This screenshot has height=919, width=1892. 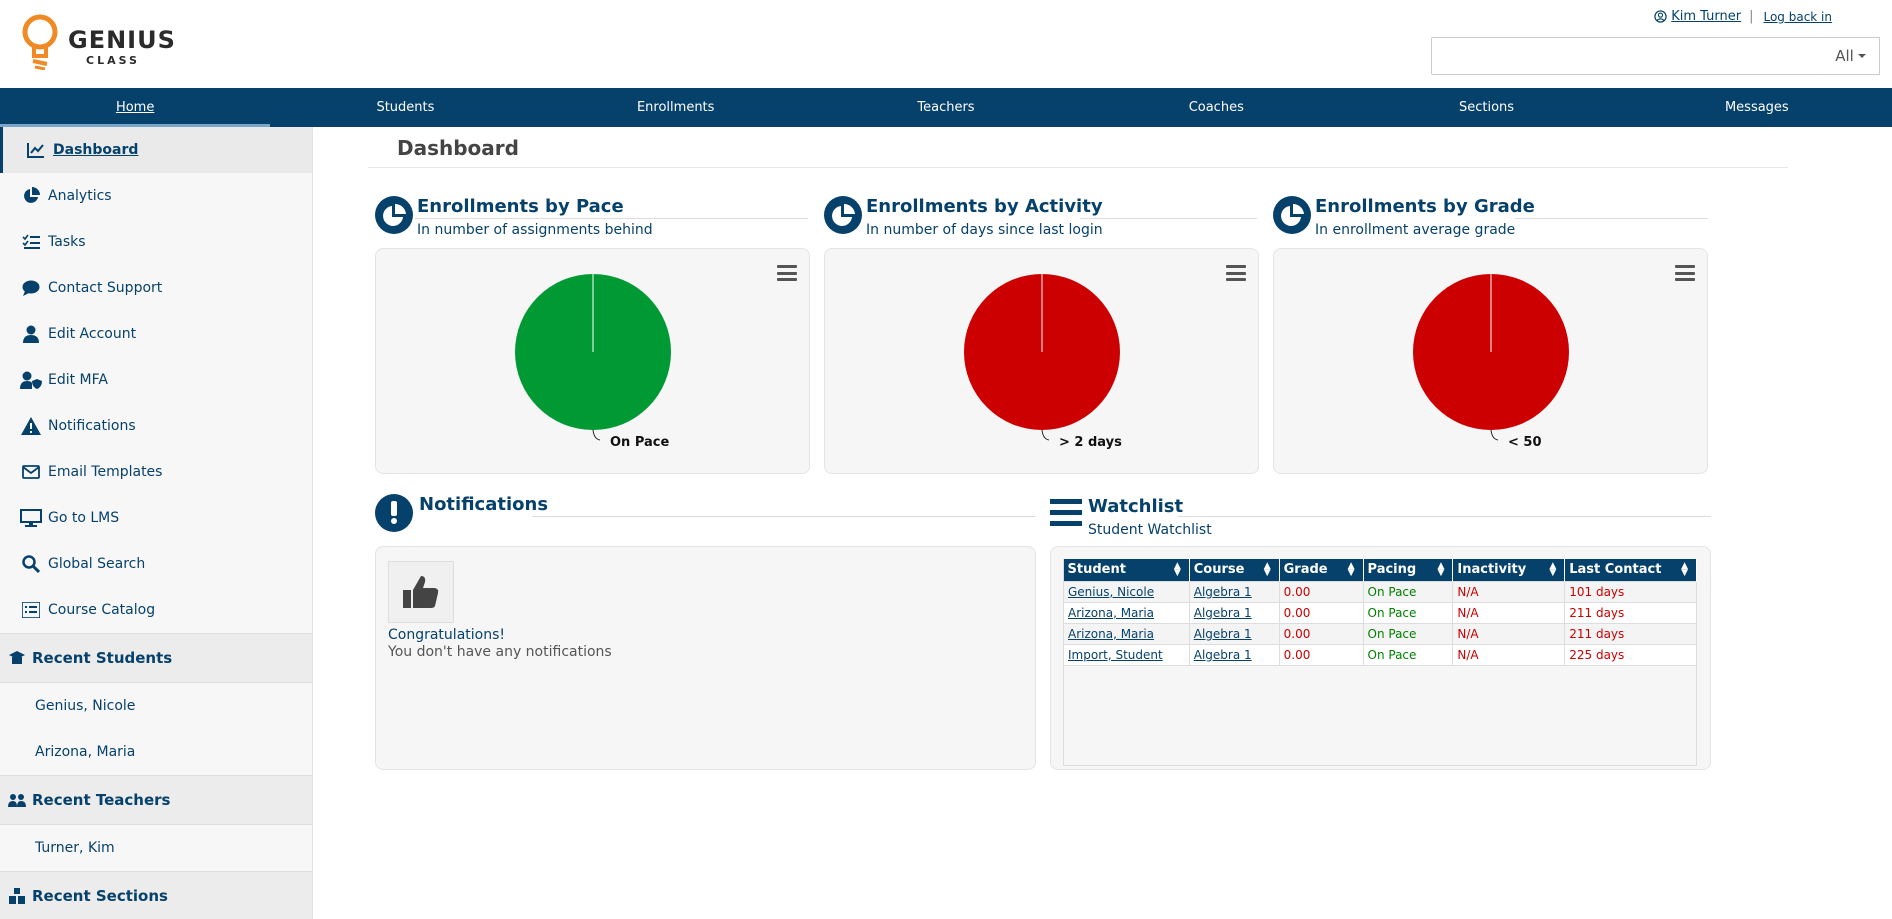 What do you see at coordinates (1851, 56) in the screenshot?
I see `search-scope-dropdown: All` at bounding box center [1851, 56].